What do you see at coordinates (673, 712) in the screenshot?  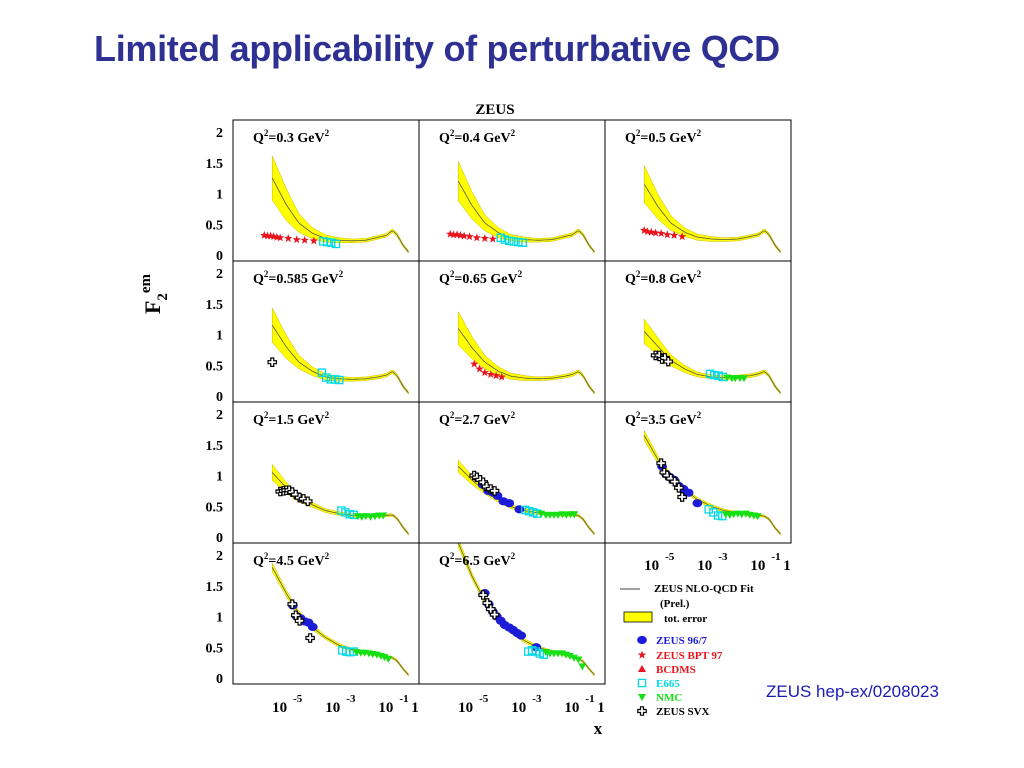 I see `legend-item-zeus-svx: ZEUS SVX` at bounding box center [673, 712].